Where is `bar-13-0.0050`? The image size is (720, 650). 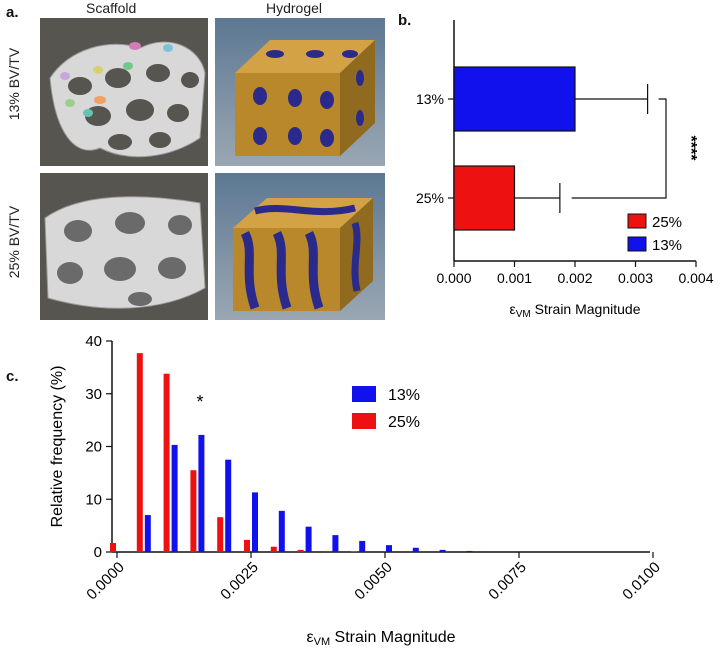 bar-13-0.0050 is located at coordinates (389, 548).